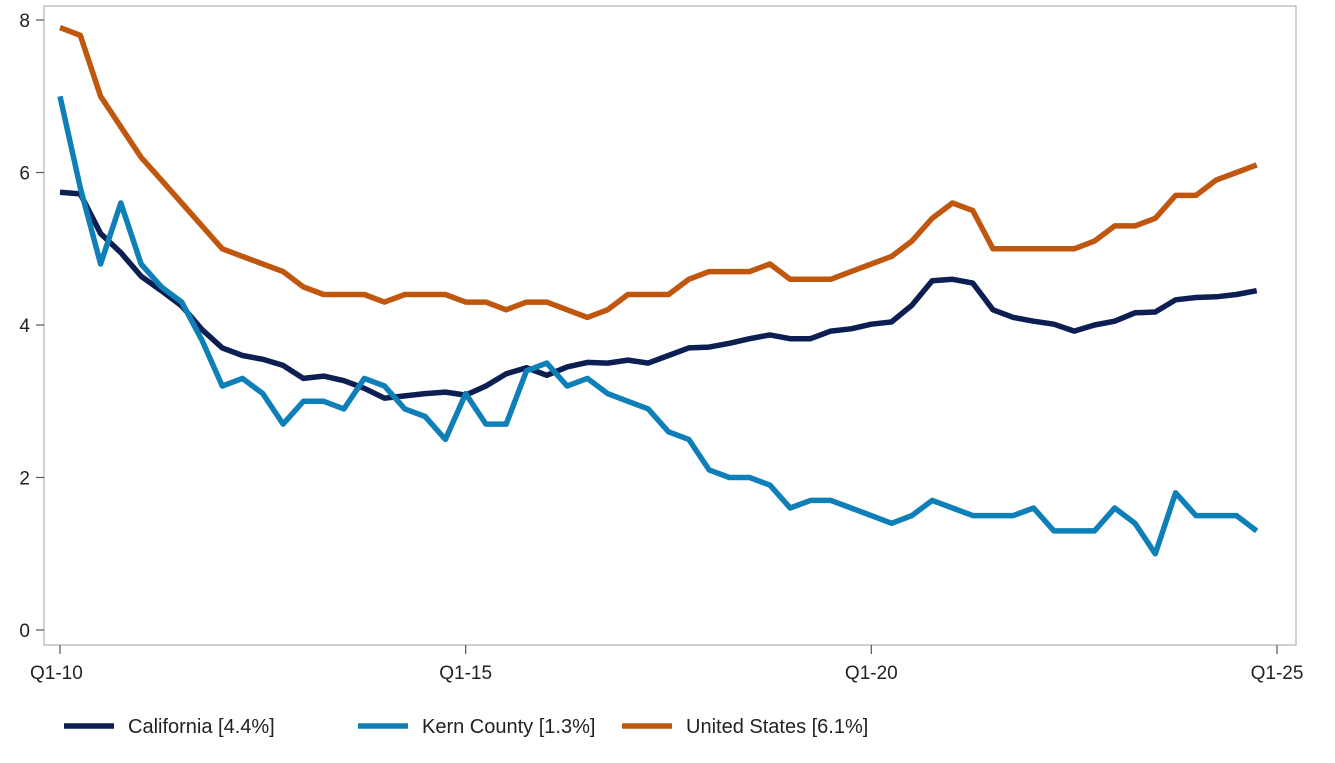 This screenshot has width=1335, height=763. I want to click on legend-label-0: California [4.4%], so click(201, 727).